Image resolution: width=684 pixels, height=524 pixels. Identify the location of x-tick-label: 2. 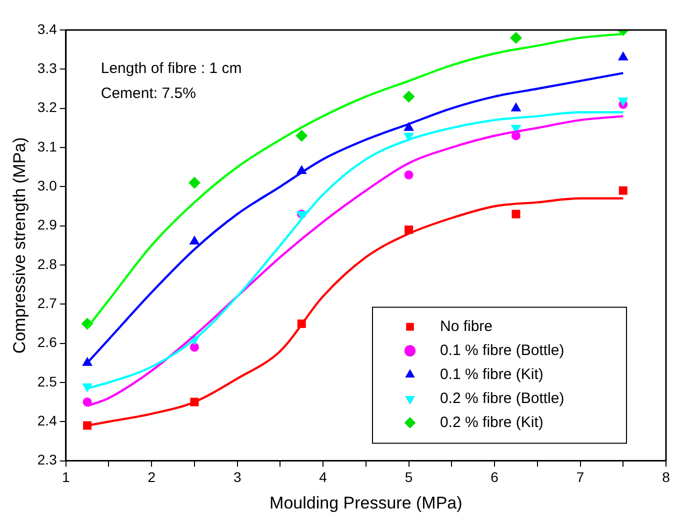
(152, 477).